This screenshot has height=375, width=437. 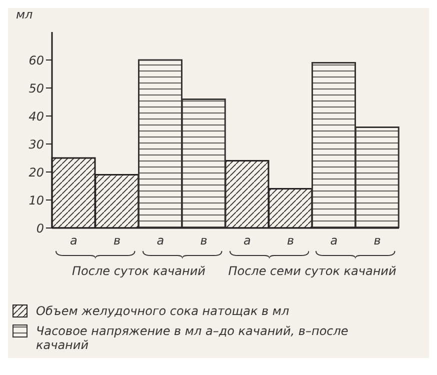 What do you see at coordinates (138, 271) in the screenshot?
I see `text: После суток качаний` at bounding box center [138, 271].